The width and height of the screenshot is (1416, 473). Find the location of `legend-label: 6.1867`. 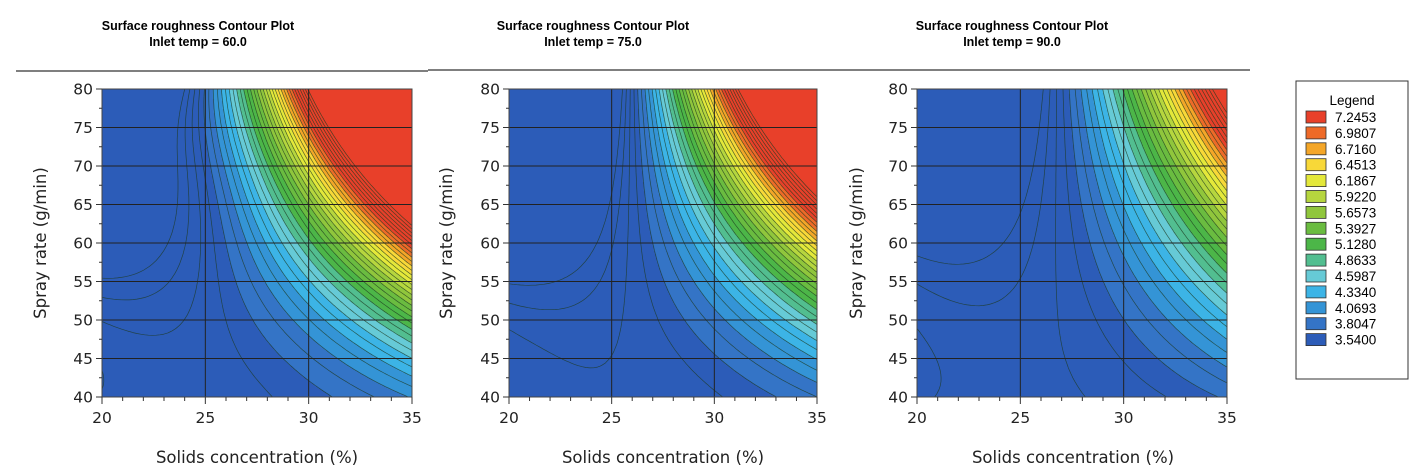

legend-label: 6.1867 is located at coordinates (1355, 181).